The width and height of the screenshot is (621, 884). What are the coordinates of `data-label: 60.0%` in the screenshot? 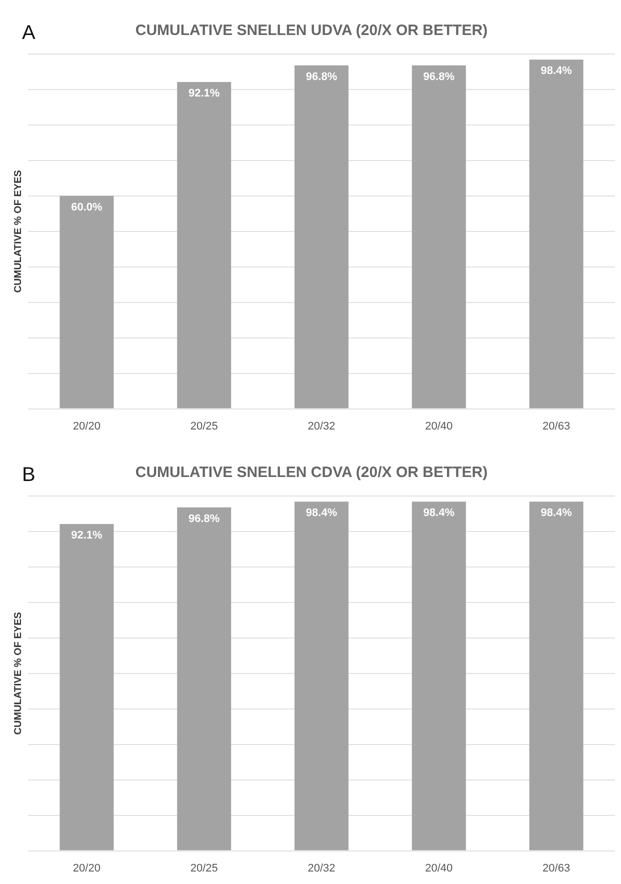 It's located at (87, 207).